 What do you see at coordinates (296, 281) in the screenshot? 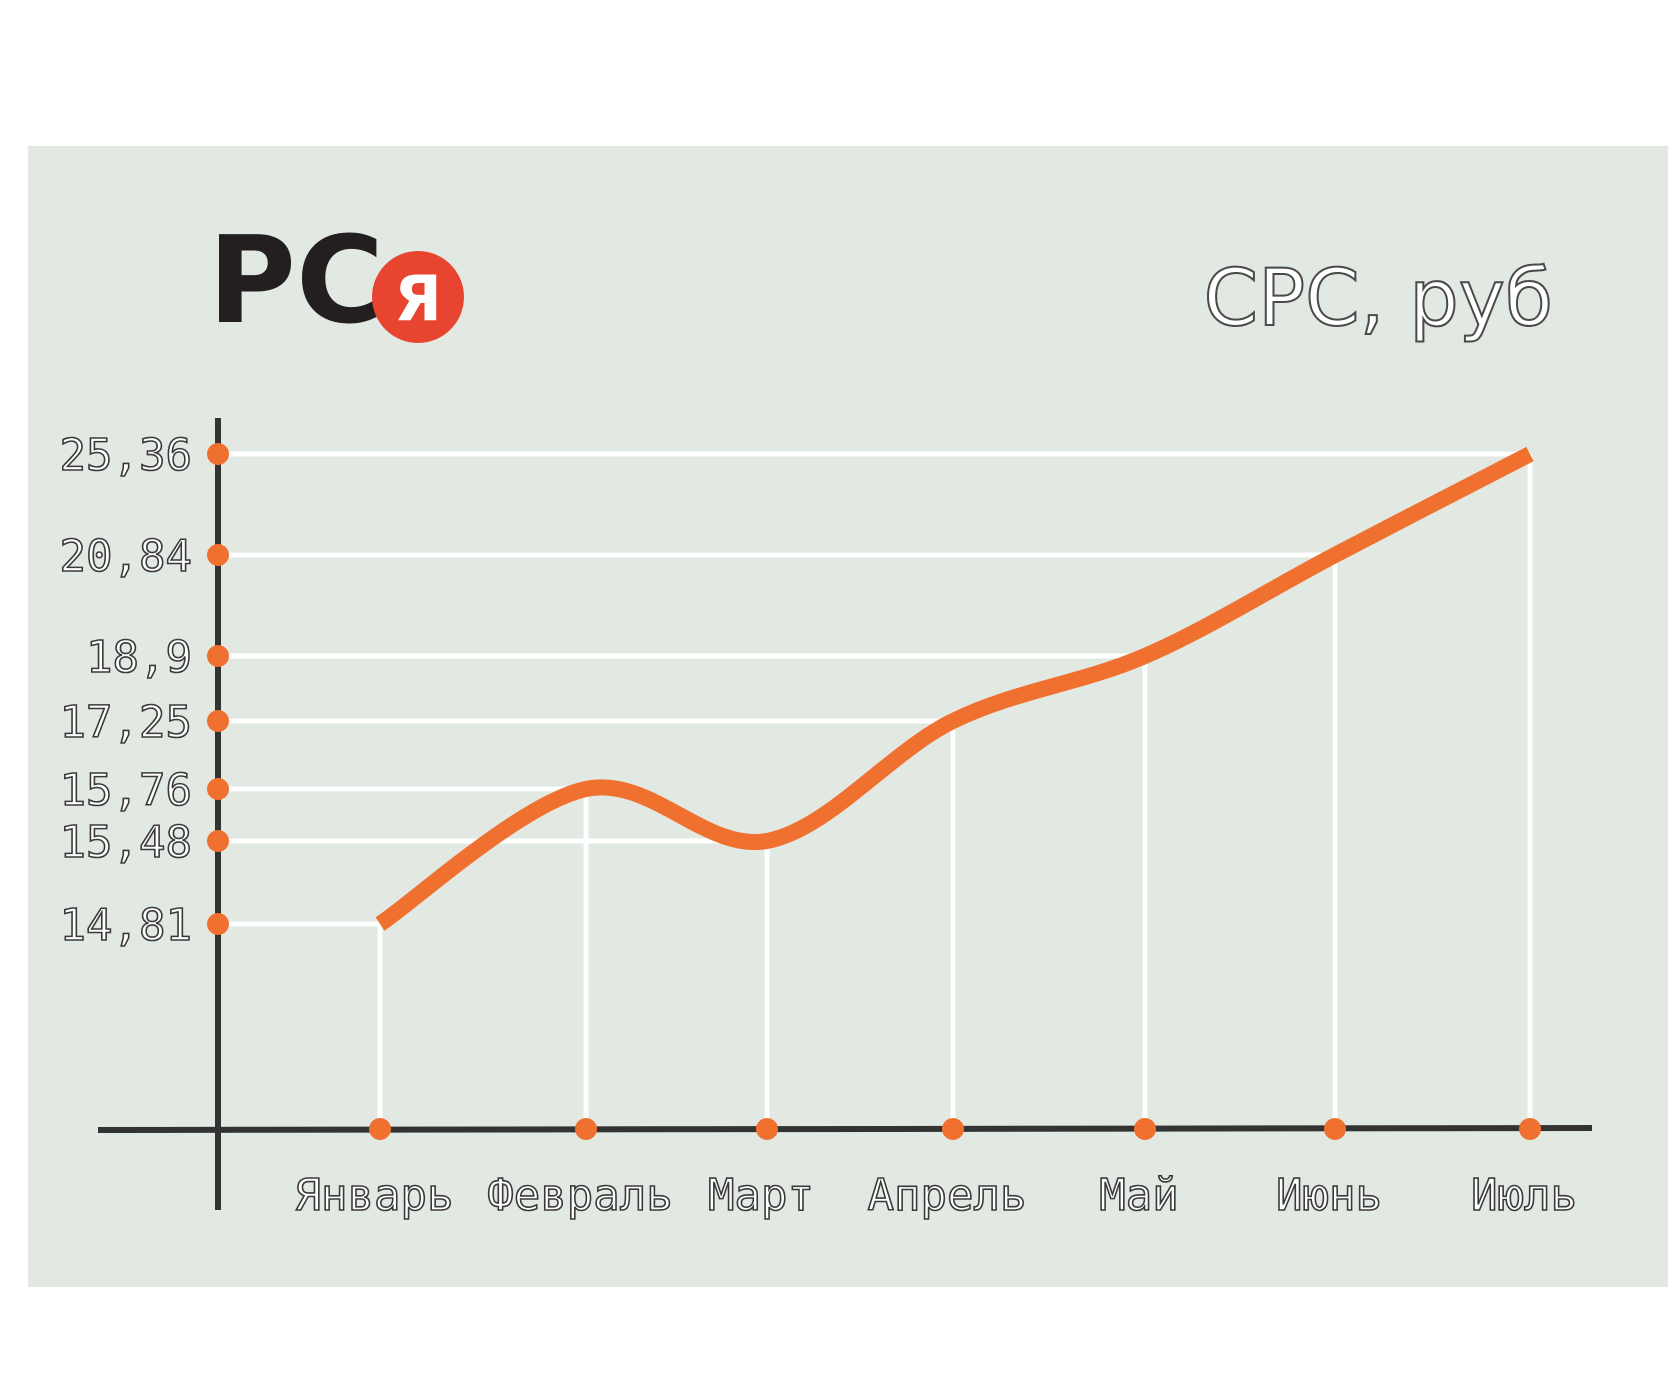
I see `logo-text: РС` at bounding box center [296, 281].